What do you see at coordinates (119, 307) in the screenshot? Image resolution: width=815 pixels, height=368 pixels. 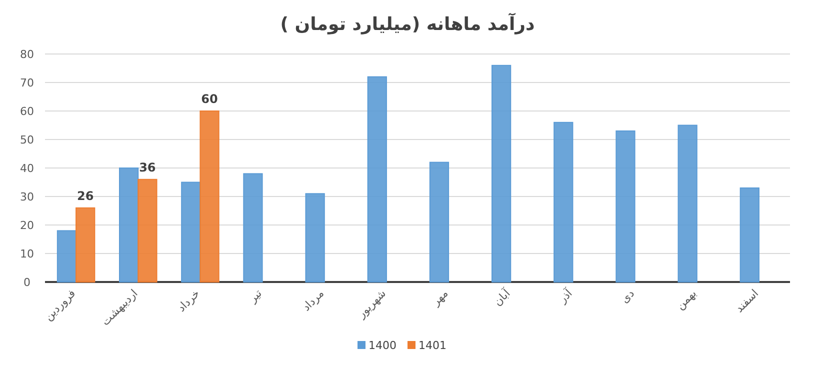 I see `x-tick-label: اردیبهشت` at bounding box center [119, 307].